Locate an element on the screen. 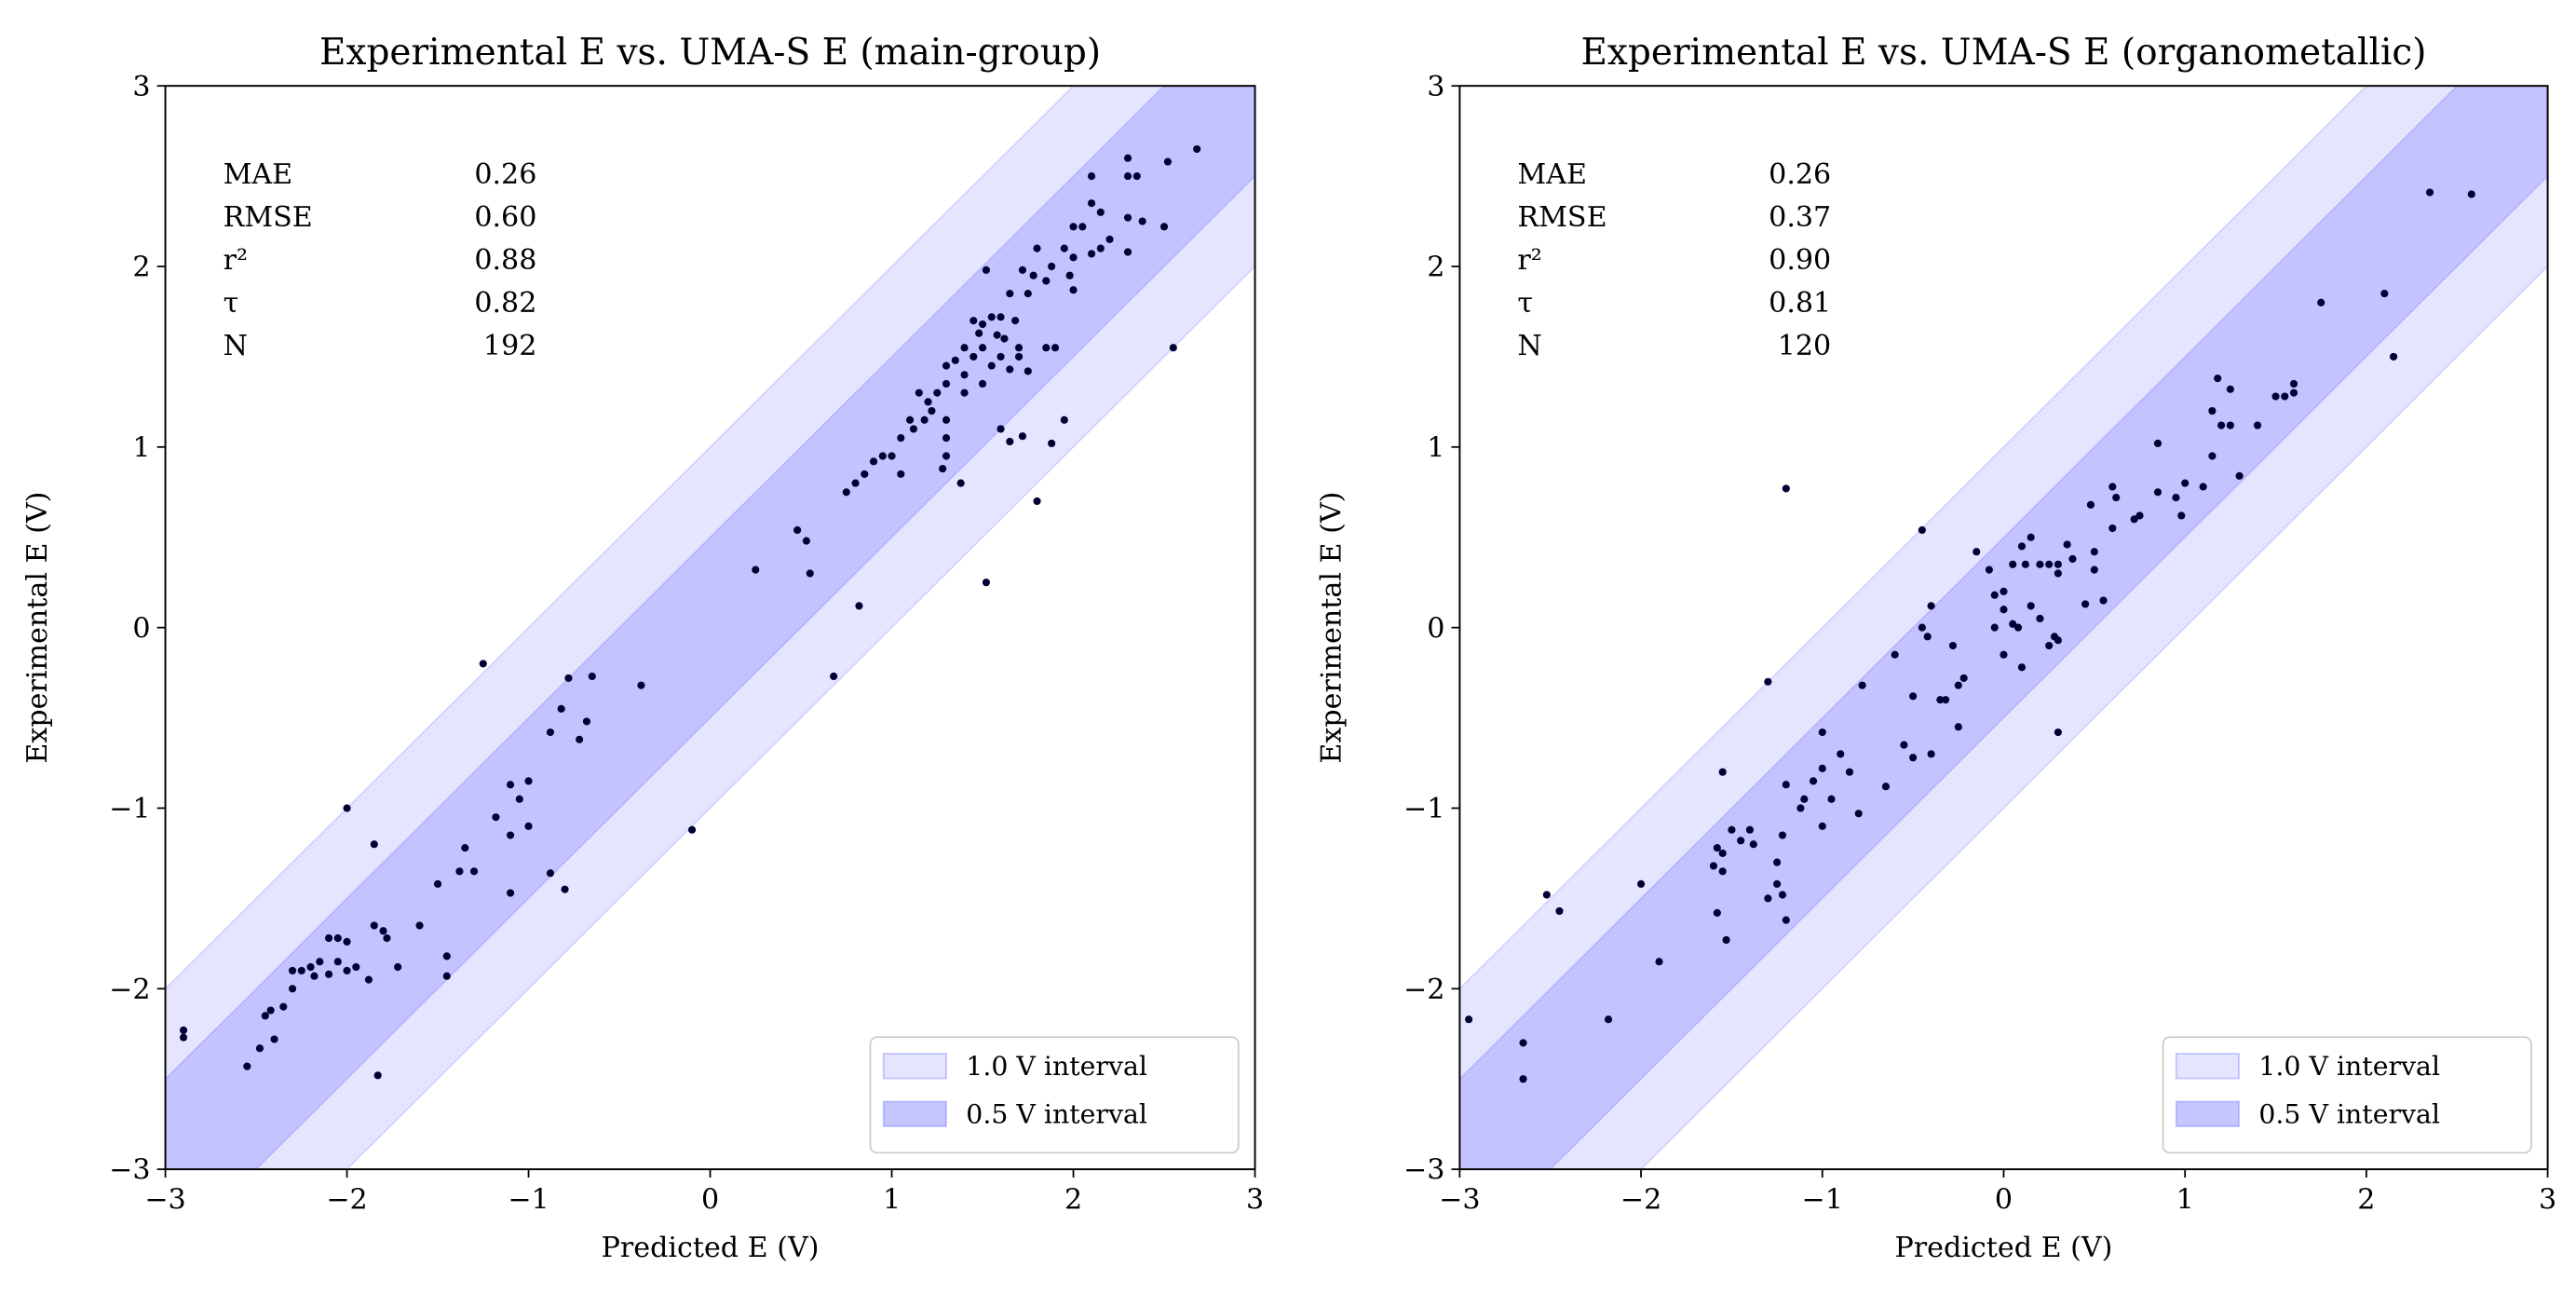  stat-label: MAE is located at coordinates (258, 174).